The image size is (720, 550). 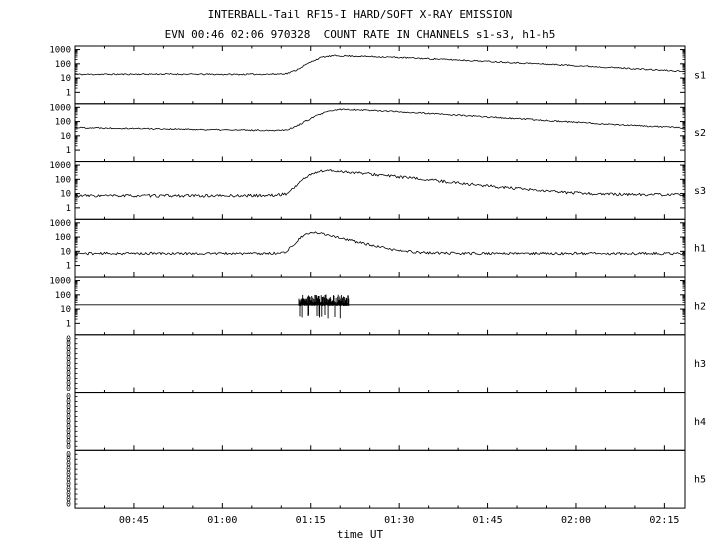 I want to click on trace-s3, so click(x=379, y=183).